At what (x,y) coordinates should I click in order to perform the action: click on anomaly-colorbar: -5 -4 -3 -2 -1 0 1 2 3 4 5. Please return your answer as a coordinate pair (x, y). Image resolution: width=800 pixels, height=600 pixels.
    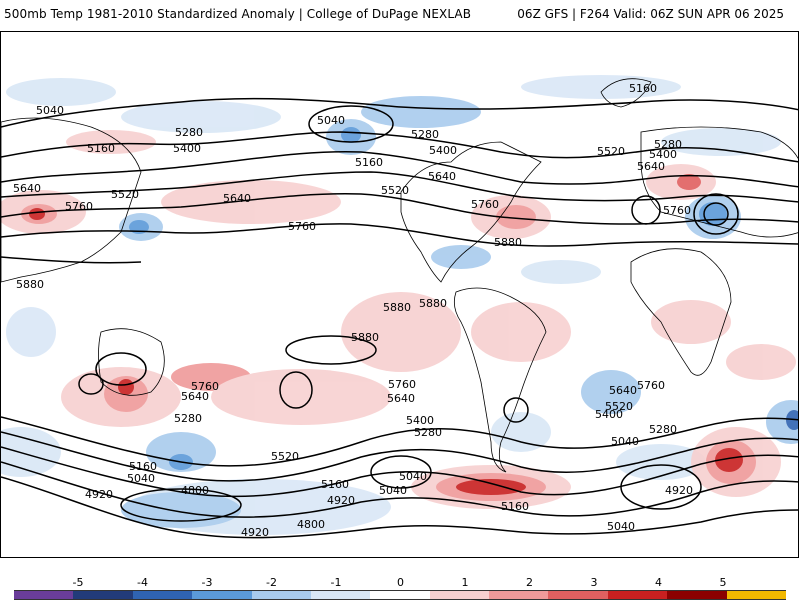
    Looking at the image, I should click on (400, 585).